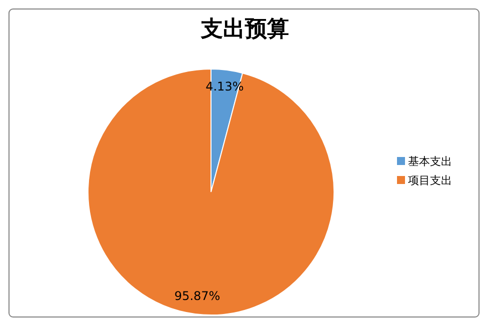 This screenshot has height=327, width=489. Describe the element at coordinates (244, 29) in the screenshot. I see `chart-title: 支出预算` at that location.